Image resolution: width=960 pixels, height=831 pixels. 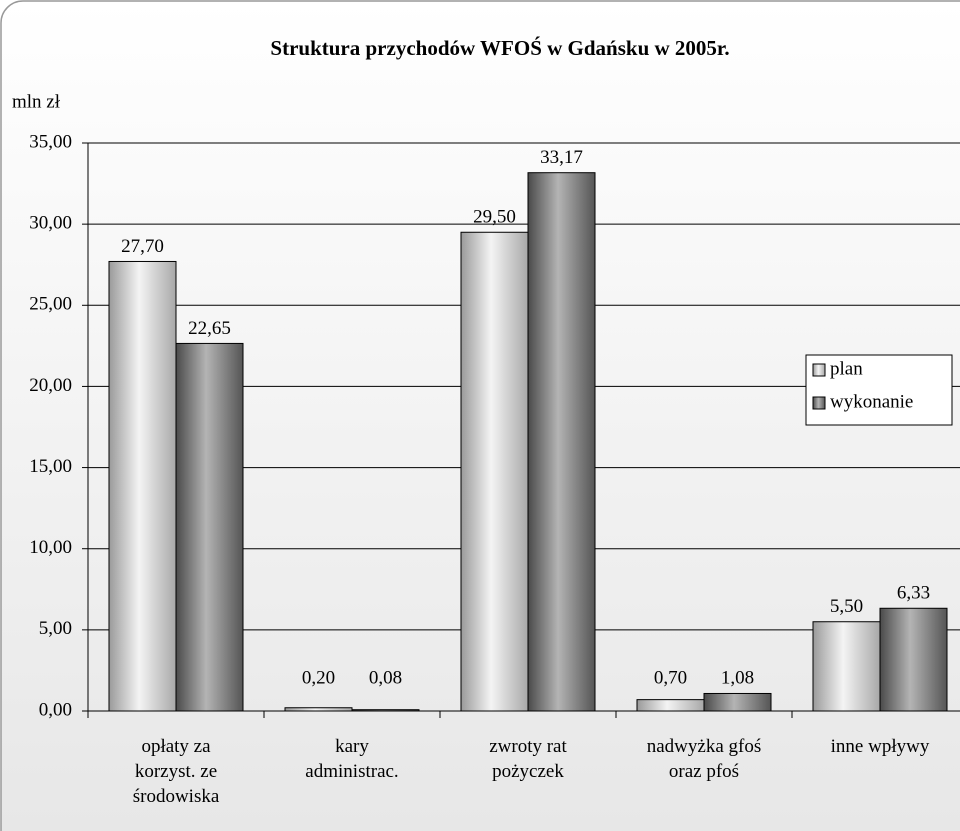 I want to click on y-tick-label: 20,00, so click(x=50, y=385).